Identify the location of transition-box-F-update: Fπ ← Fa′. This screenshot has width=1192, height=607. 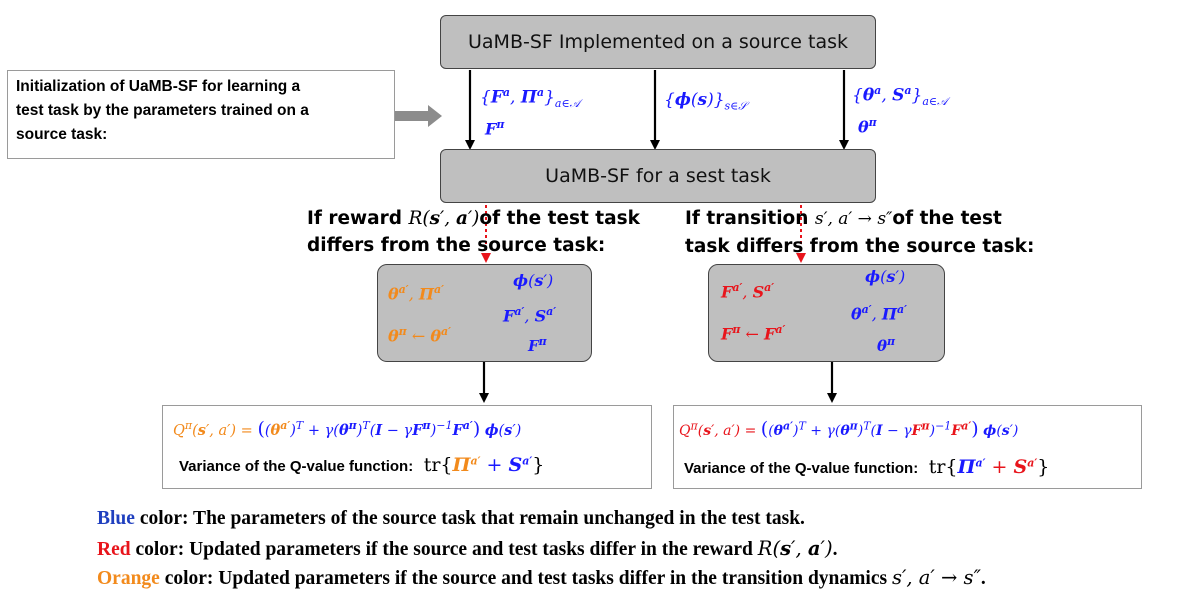
(753, 333).